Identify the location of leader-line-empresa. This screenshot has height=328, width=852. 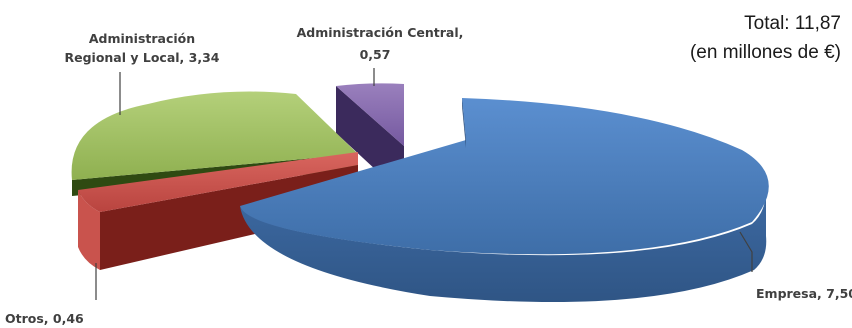
(746, 251).